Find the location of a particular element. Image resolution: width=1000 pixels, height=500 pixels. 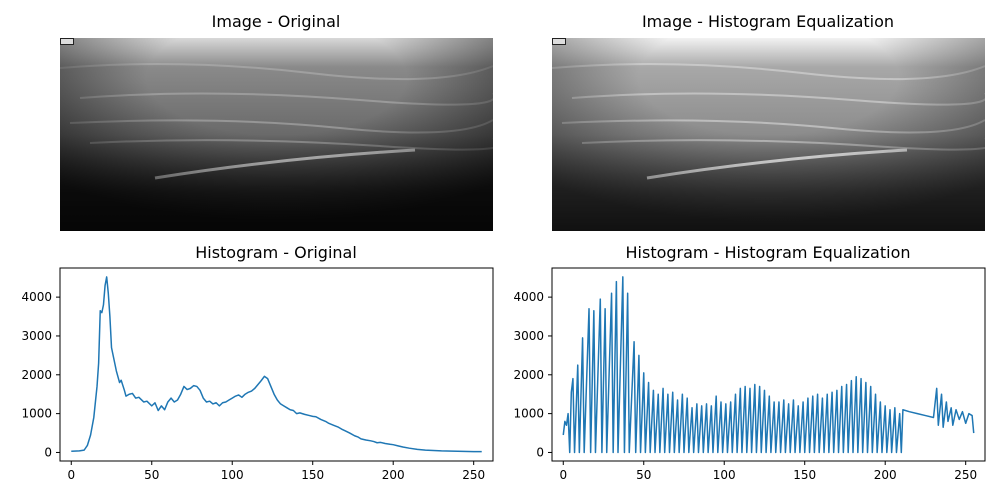

title-hist-equalized: Histogram - Histogram Equalization is located at coordinates (768, 252).